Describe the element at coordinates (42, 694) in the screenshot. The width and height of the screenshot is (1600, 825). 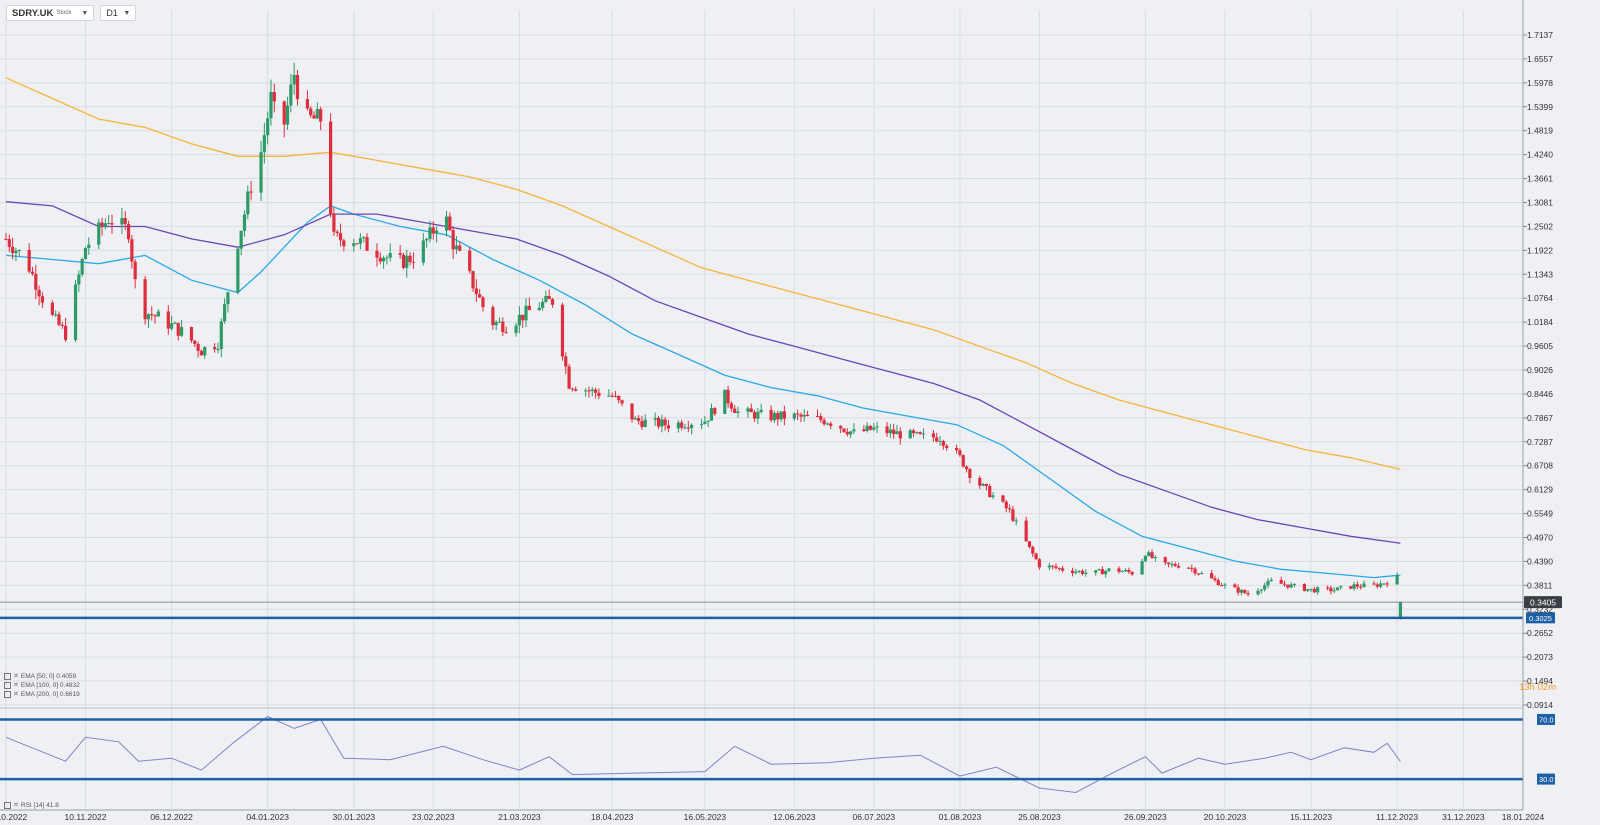
I see `legend-ema200: ✕ EMA [200, 0] 0.6619` at that location.